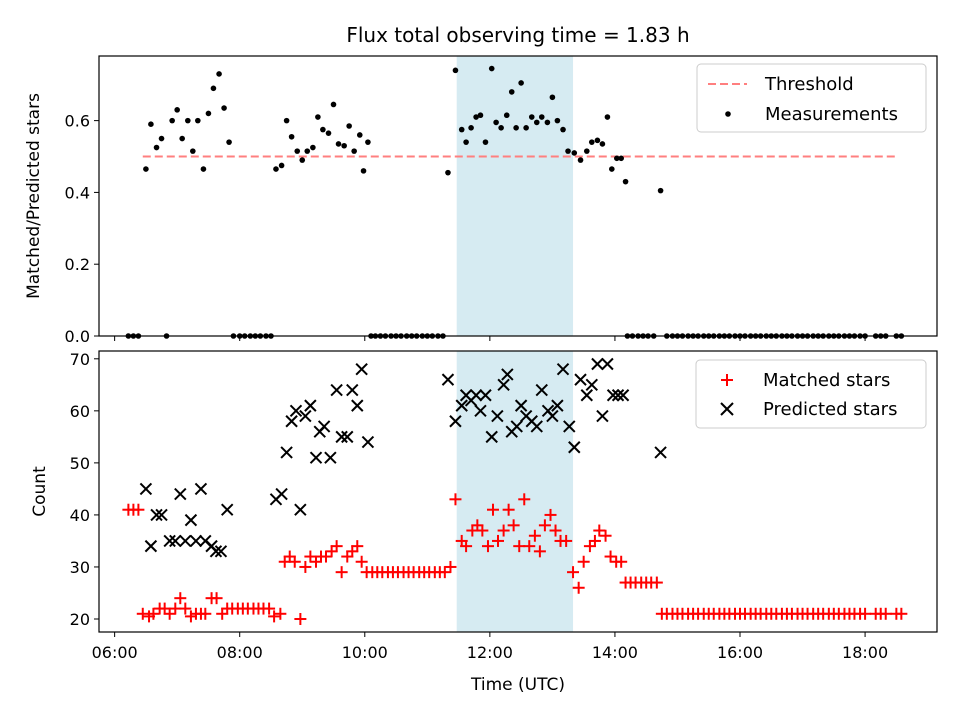  What do you see at coordinates (115, 652) in the screenshot?
I see `x-tick-label: 06:00` at bounding box center [115, 652].